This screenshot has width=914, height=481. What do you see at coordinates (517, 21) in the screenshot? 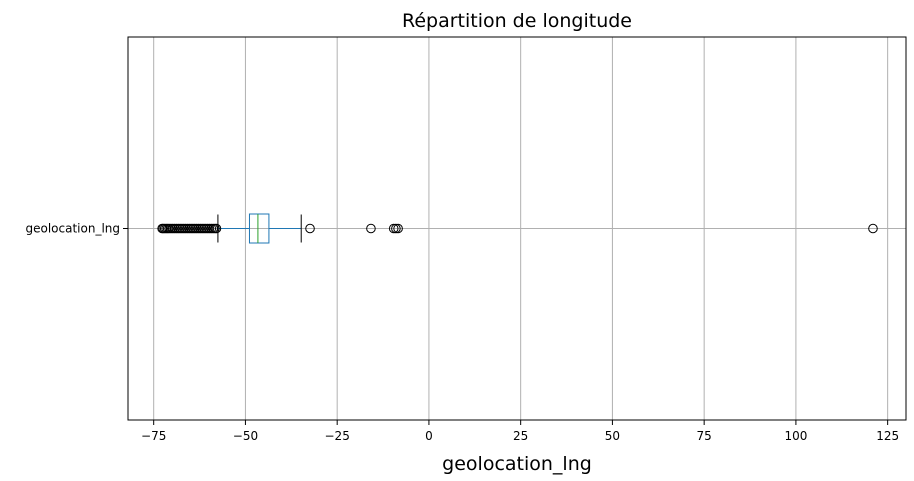
I see `chart-title: Répartition de longitude` at bounding box center [517, 21].